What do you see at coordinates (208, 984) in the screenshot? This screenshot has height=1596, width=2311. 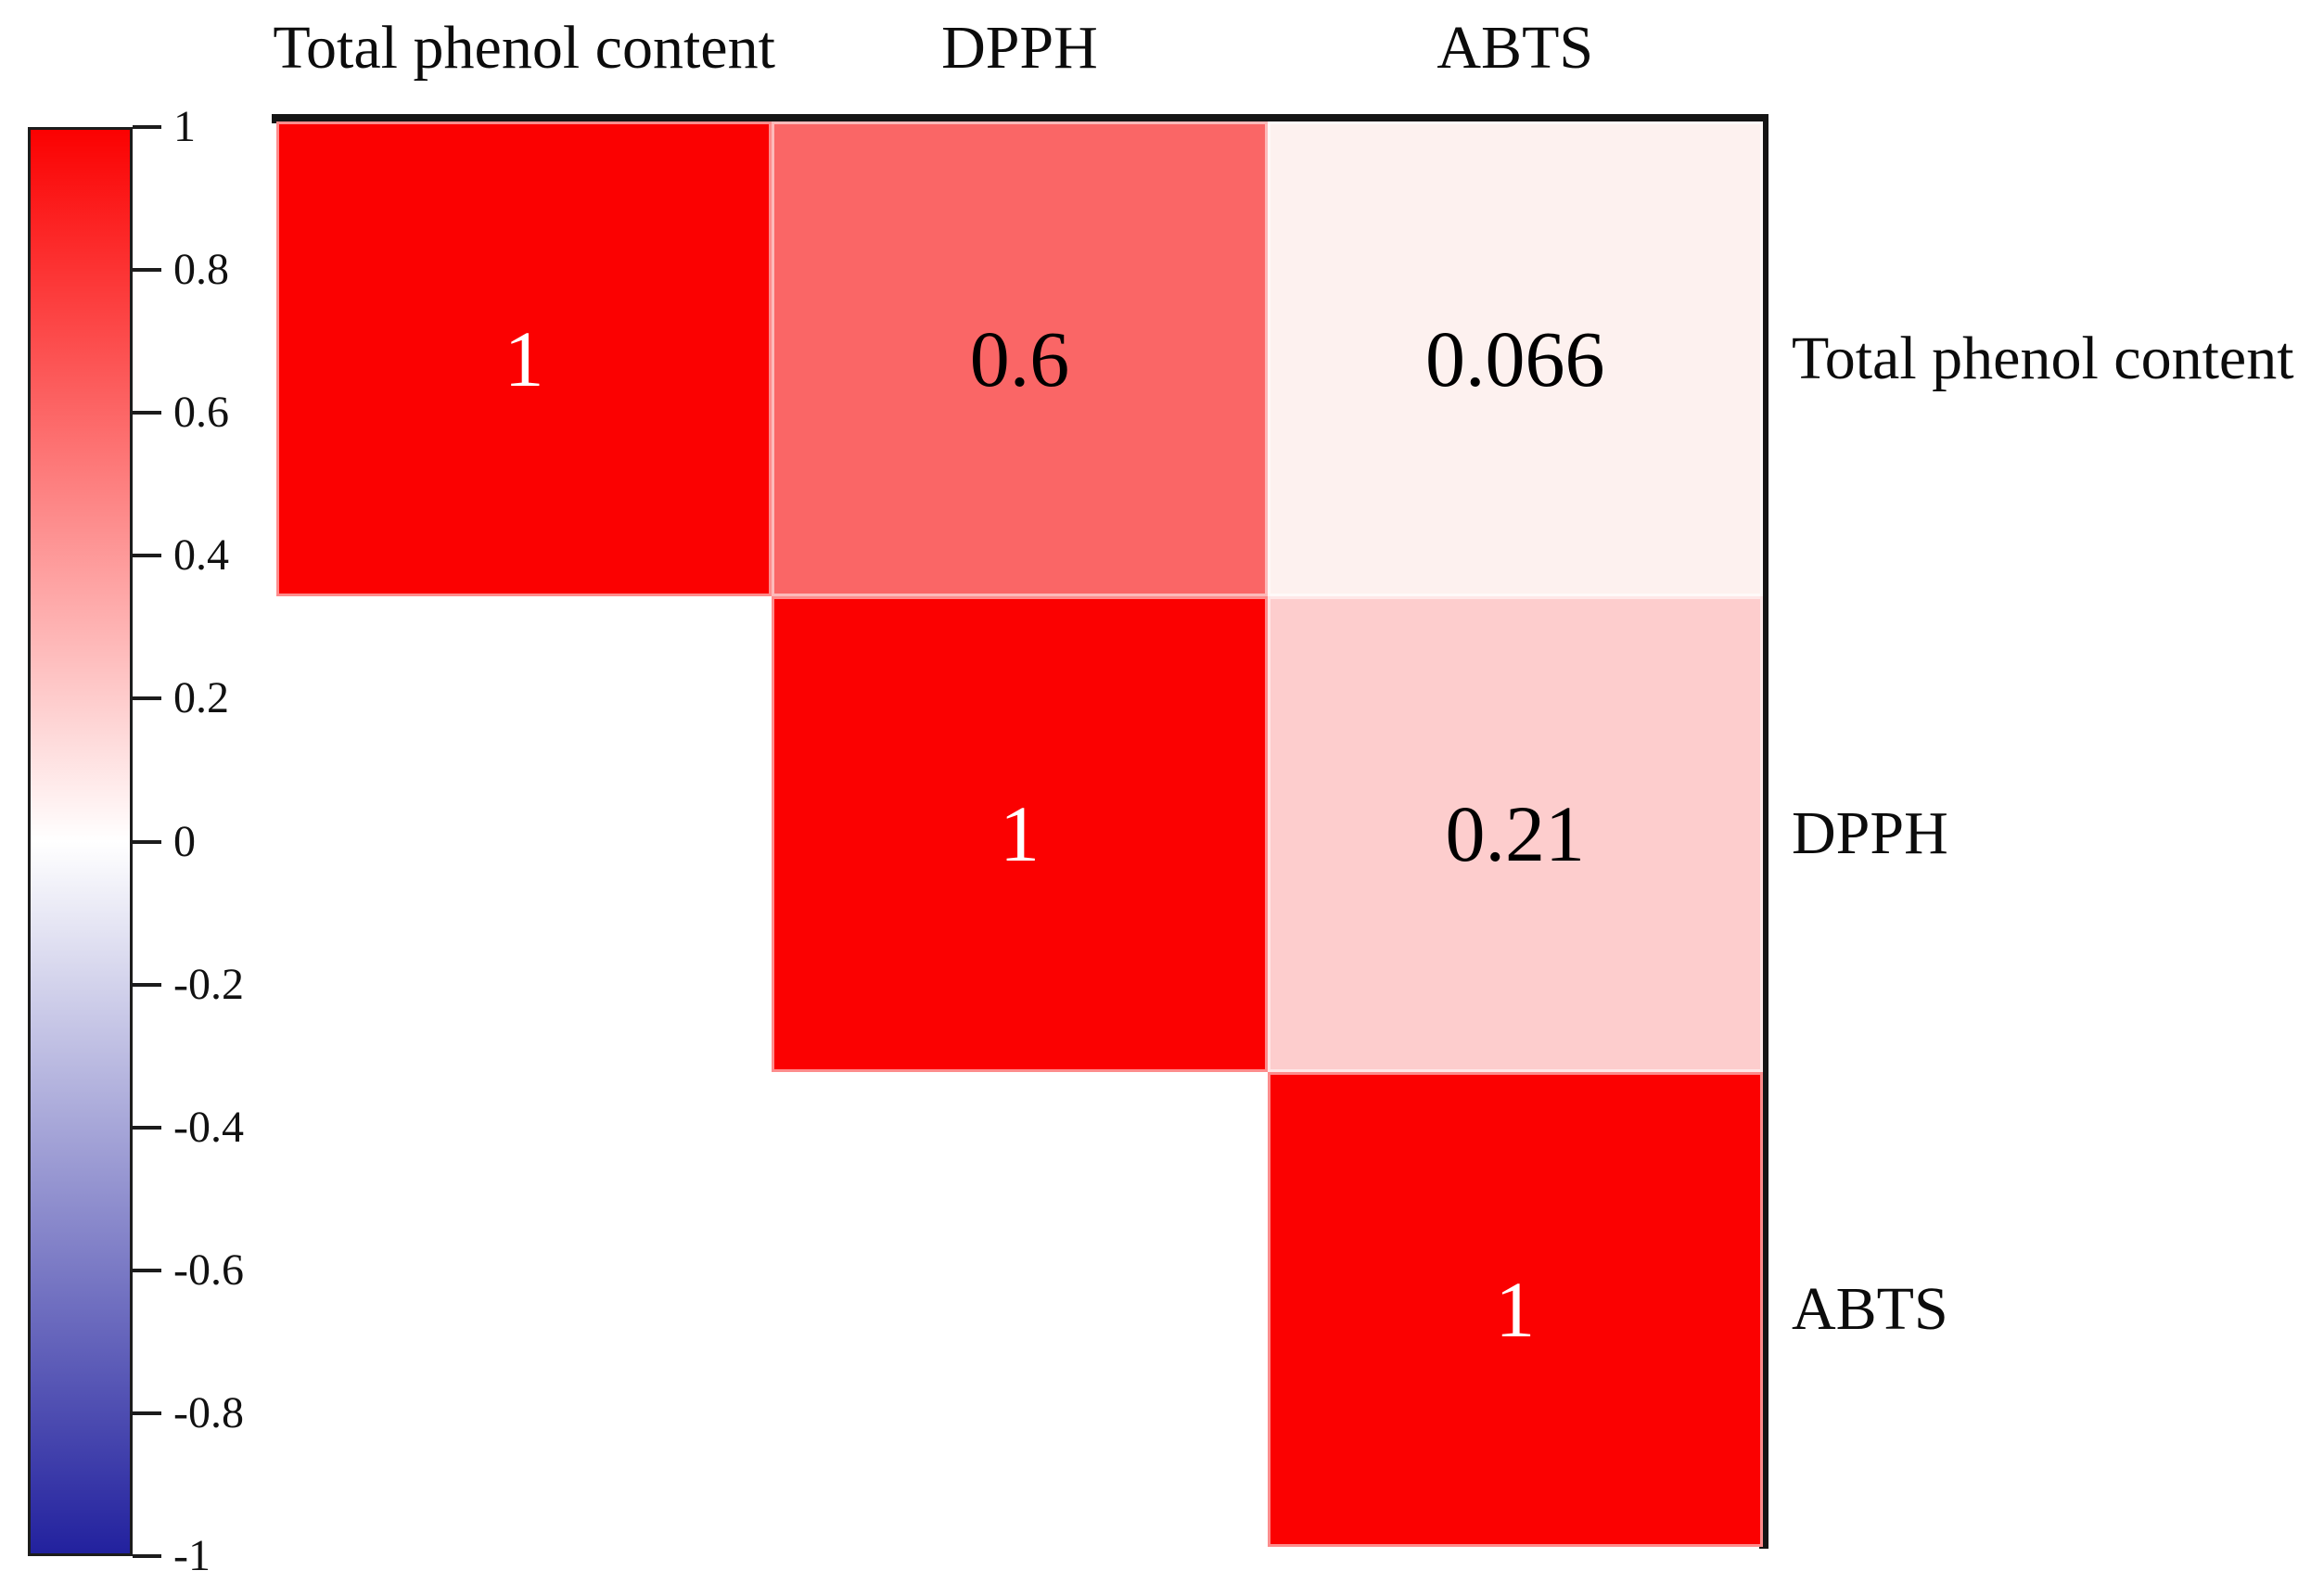 I see `colorbar-tick-label--0-2: -0.2` at bounding box center [208, 984].